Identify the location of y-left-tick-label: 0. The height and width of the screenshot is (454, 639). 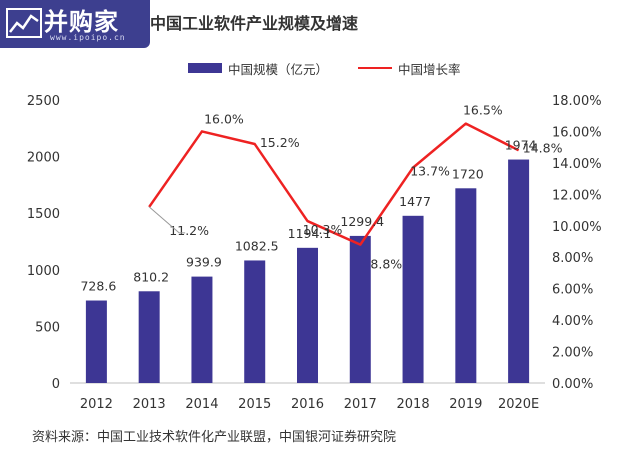
(56, 384).